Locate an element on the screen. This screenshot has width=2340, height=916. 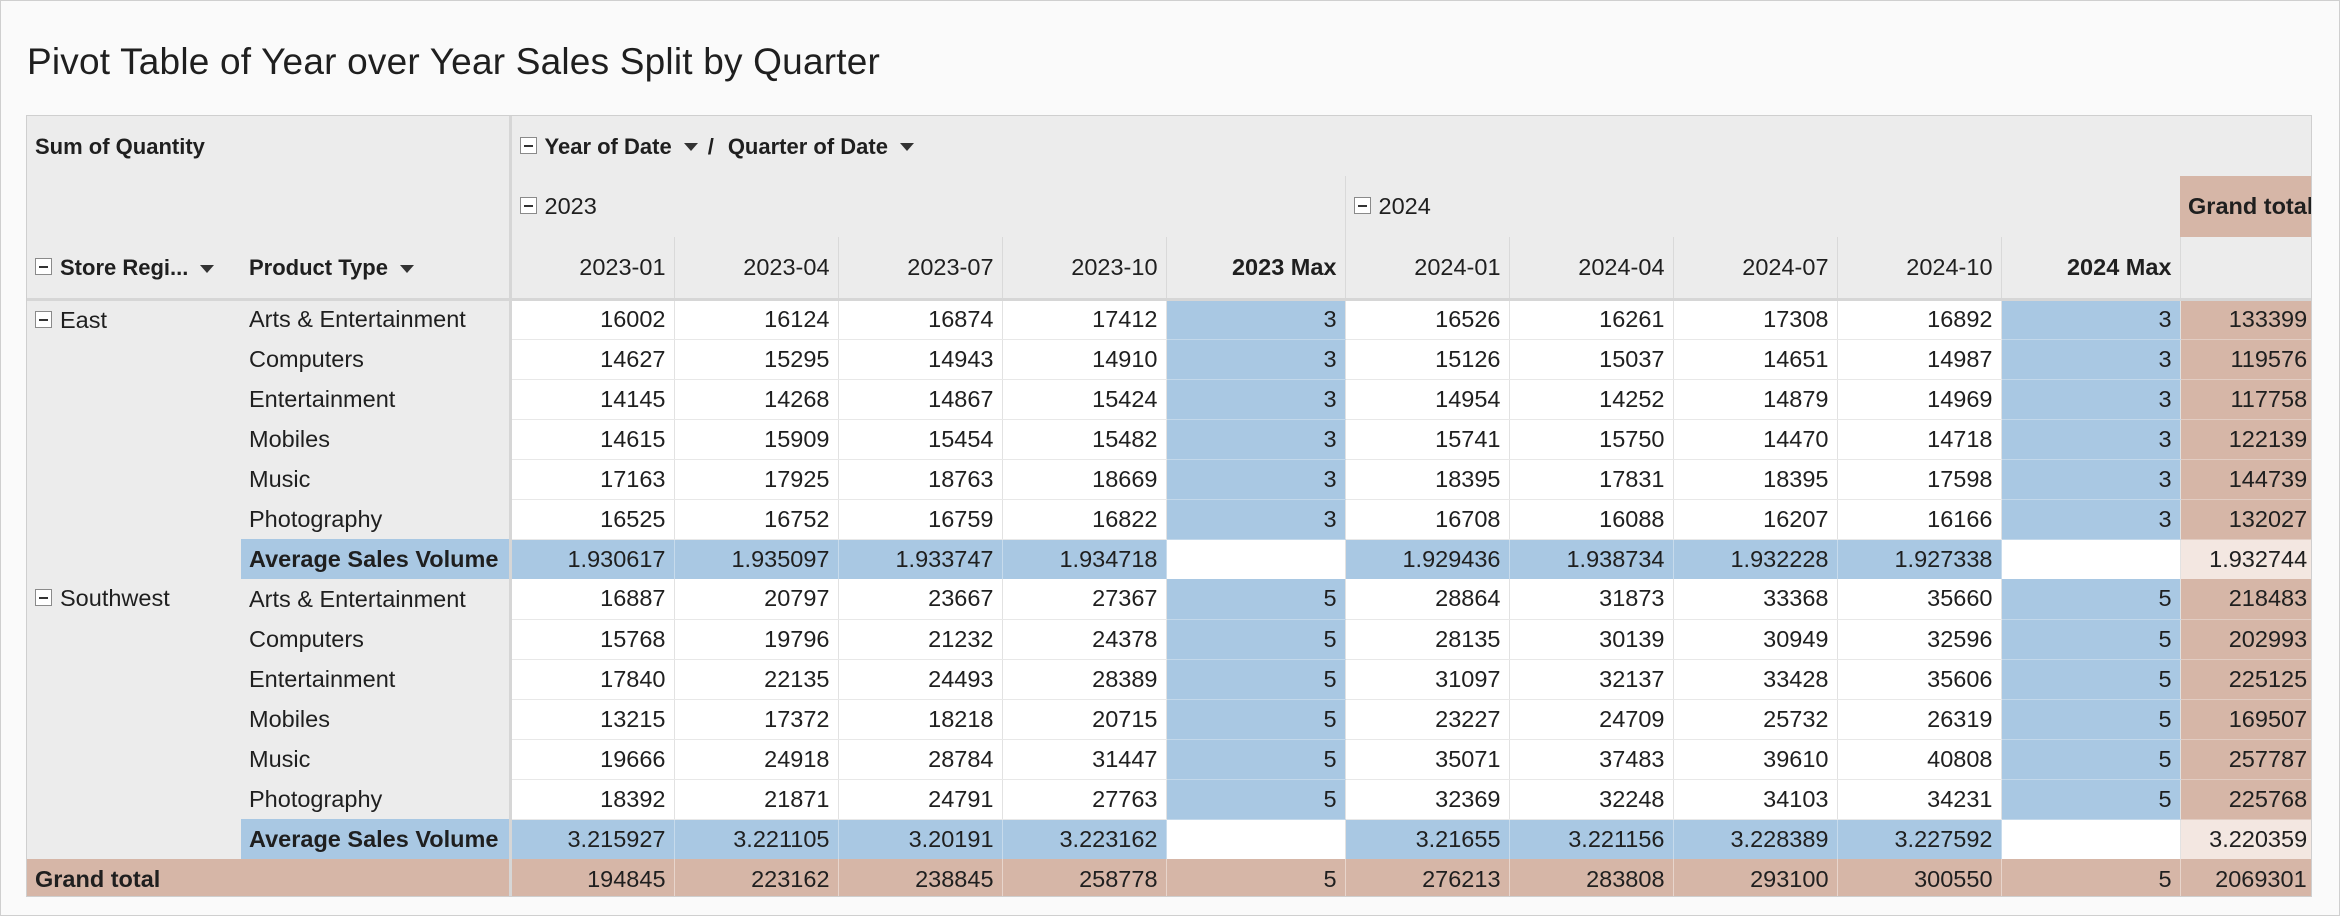
grand-total-cell: 276213 is located at coordinates (1427, 877).